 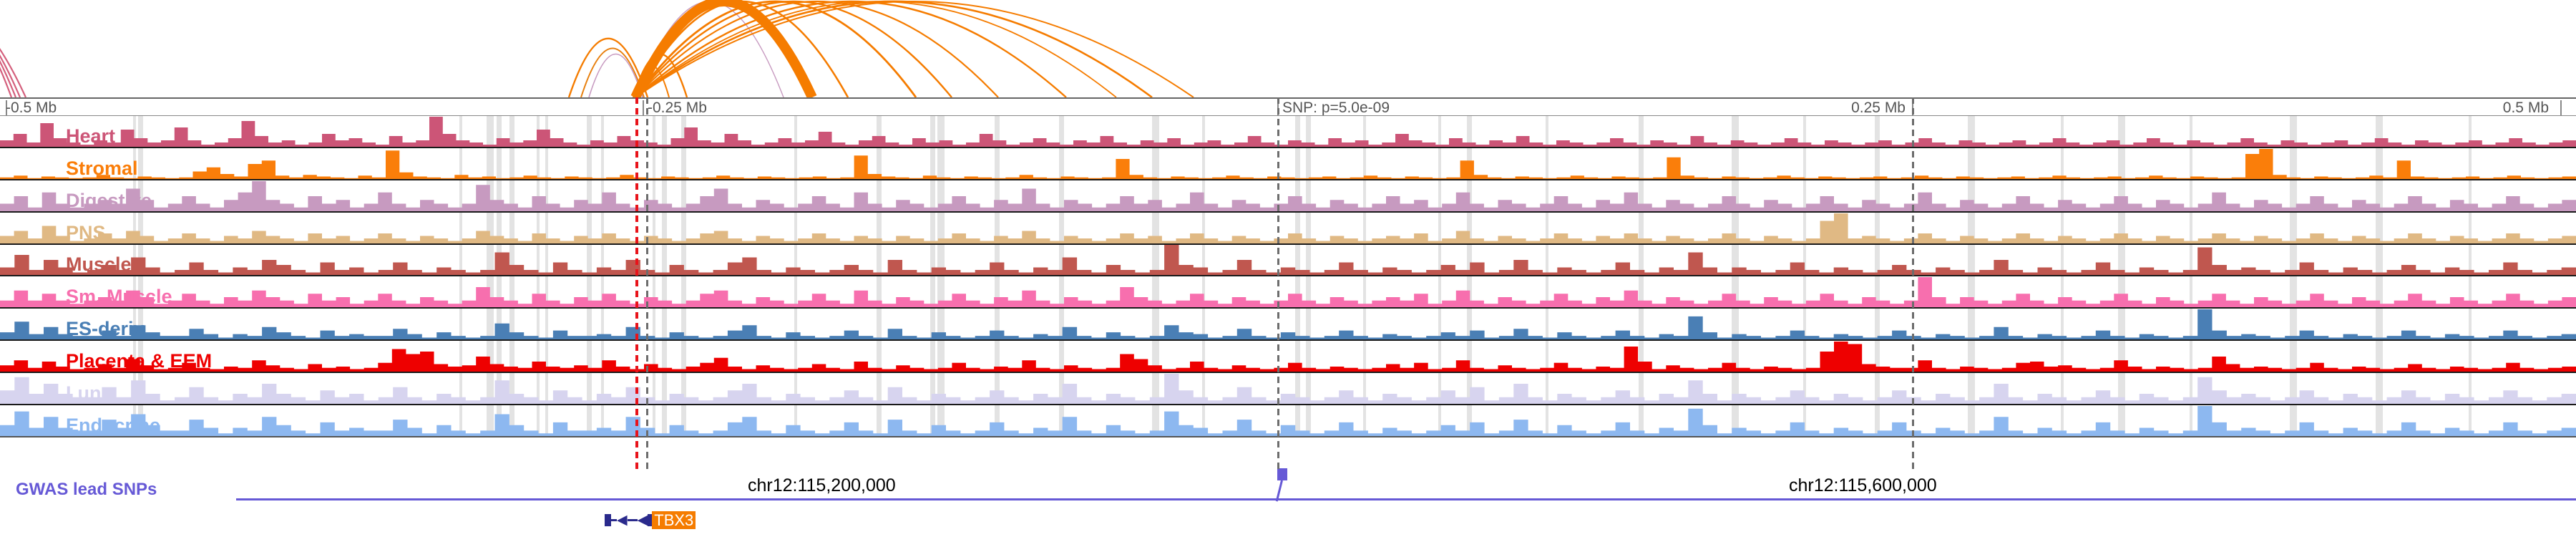 I want to click on gene-strand-arrow-icon: ◀, so click(x=622, y=520).